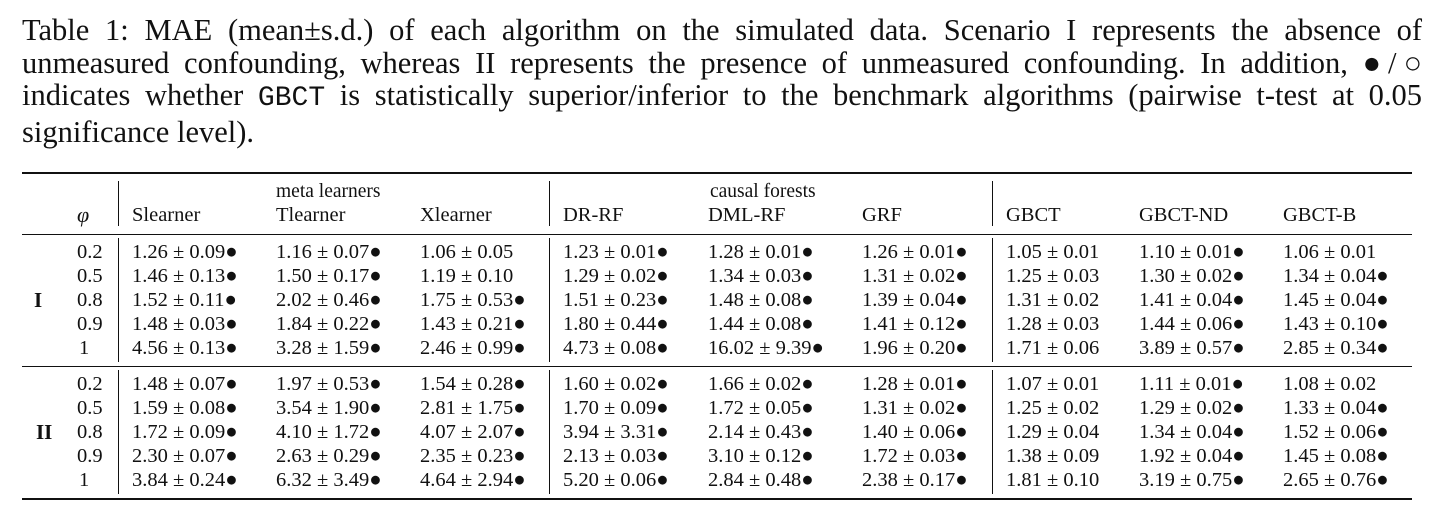 This screenshot has height=514, width=1431. I want to click on table-cell: 1.38 ± 0.09, so click(1053, 456).